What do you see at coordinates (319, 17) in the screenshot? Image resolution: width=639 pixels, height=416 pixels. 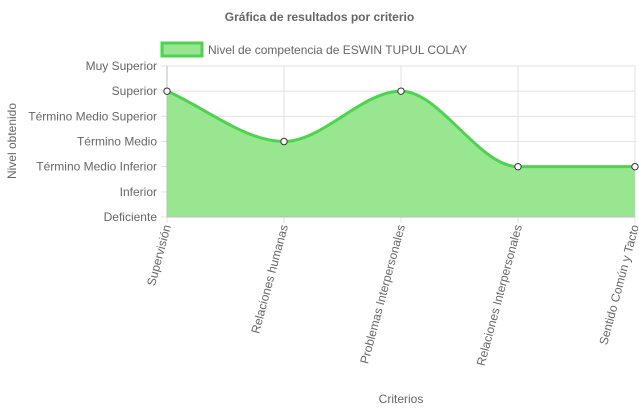 I see `chart-title: Gráfica de resultados por criterio` at bounding box center [319, 17].